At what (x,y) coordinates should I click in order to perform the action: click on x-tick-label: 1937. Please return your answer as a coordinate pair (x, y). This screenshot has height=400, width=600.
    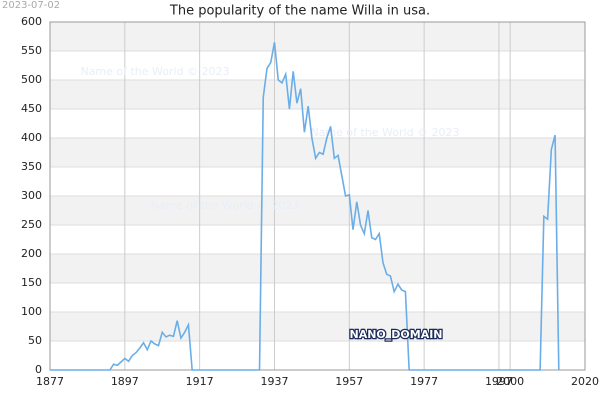
    Looking at the image, I should click on (274, 381).